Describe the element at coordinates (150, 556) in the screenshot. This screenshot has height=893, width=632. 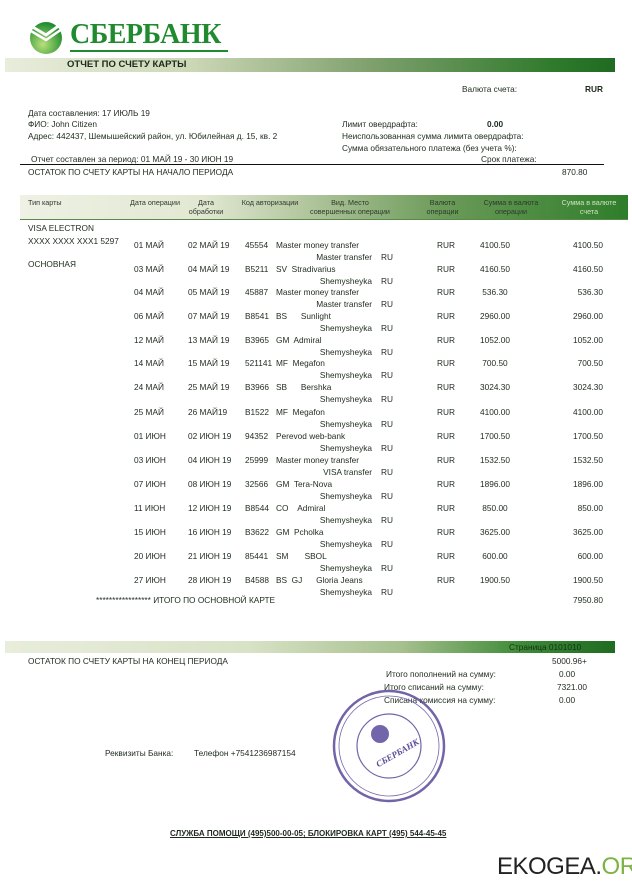
I see `cell-op-date: 20 ИЮН` at that location.